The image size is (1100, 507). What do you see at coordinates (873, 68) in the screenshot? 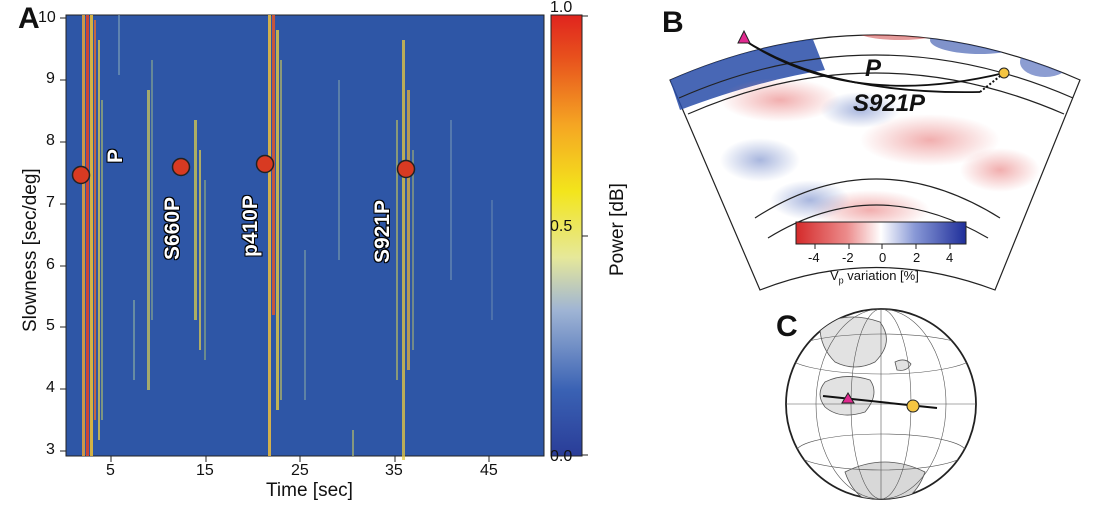
I see `phase-label-p-path: P` at bounding box center [873, 68].